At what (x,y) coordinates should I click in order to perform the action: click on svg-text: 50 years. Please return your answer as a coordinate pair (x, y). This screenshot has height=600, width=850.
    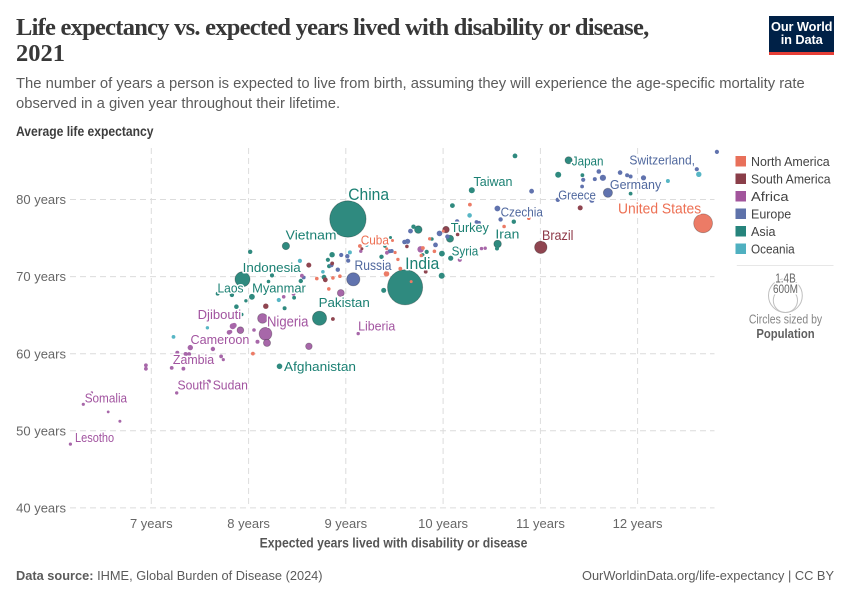
    Looking at the image, I should click on (41, 430).